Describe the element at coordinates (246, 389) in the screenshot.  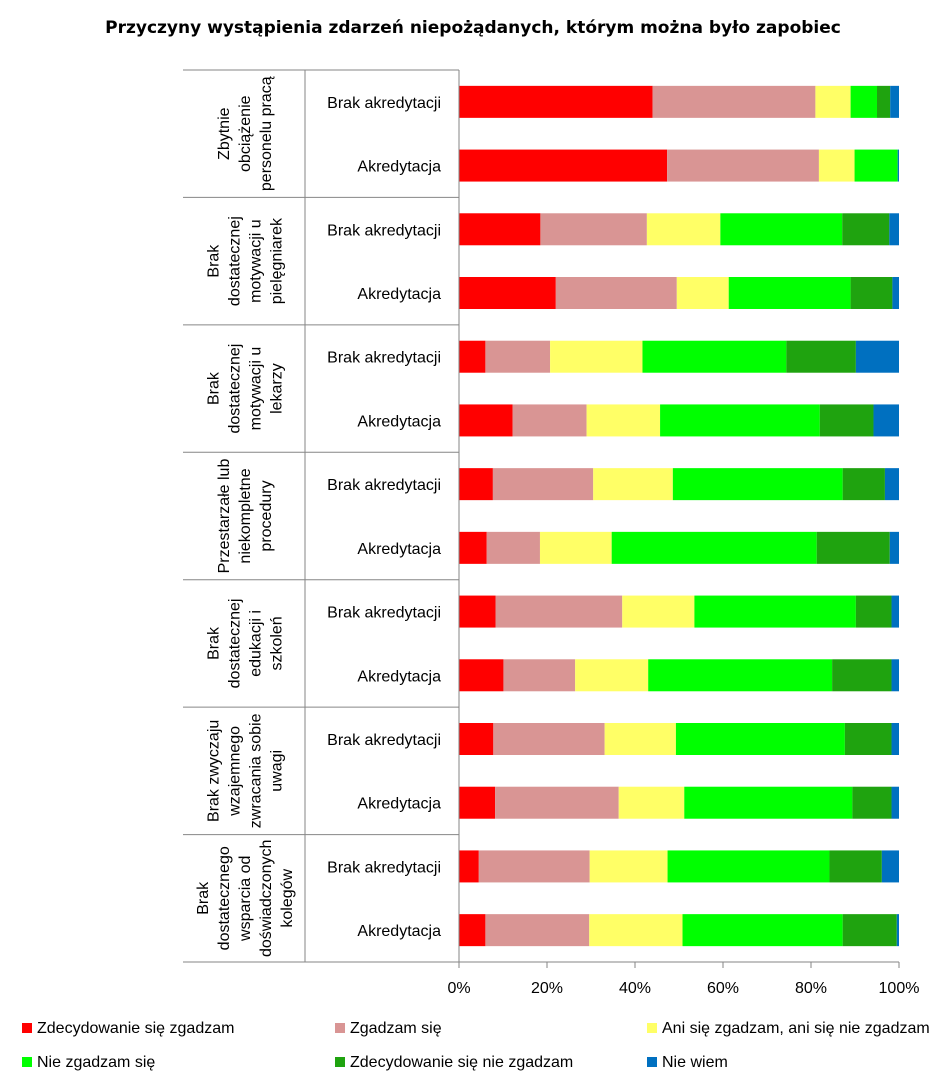
I see `group-label: Brak dostatecznej motywacji u lekarzy` at that location.